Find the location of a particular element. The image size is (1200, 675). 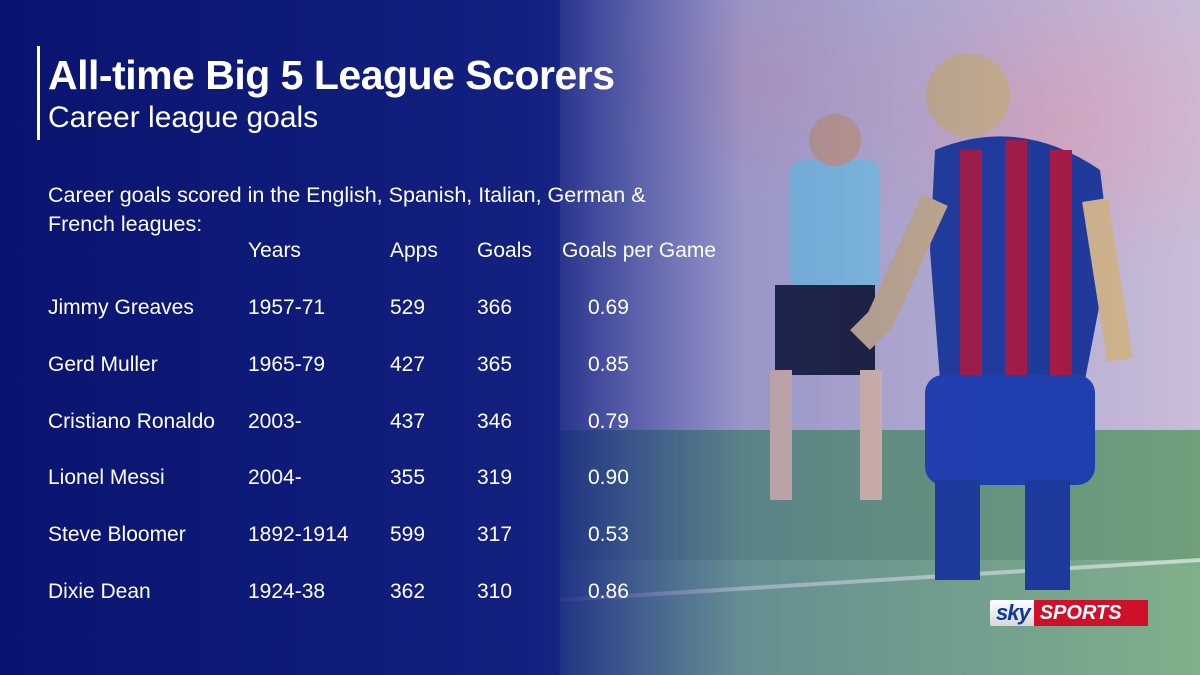

table-cell: 366 is located at coordinates (495, 307).